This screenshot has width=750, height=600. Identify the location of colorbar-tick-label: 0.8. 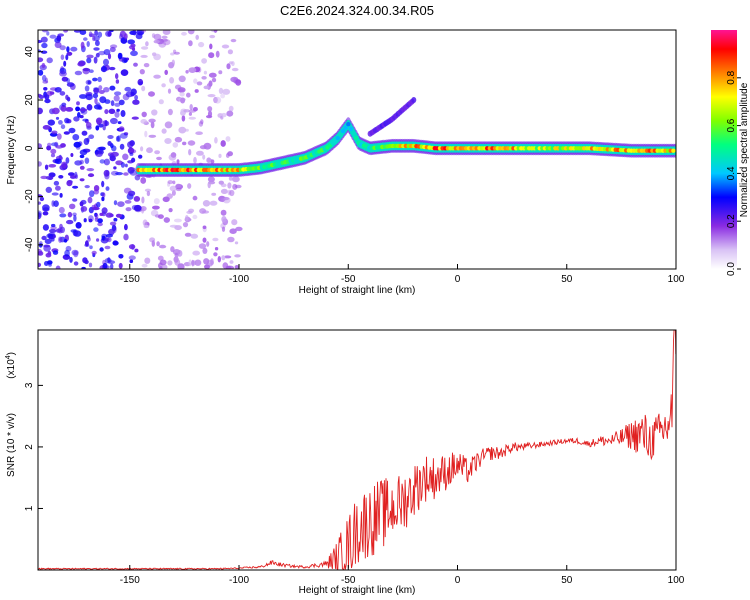
(731, 77).